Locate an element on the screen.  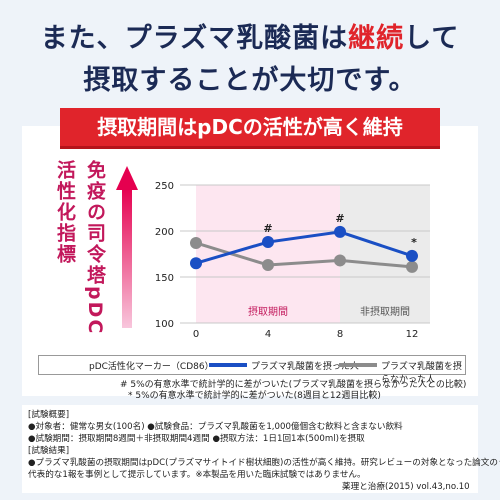
arrow-shaft is located at coordinates (127, 258).